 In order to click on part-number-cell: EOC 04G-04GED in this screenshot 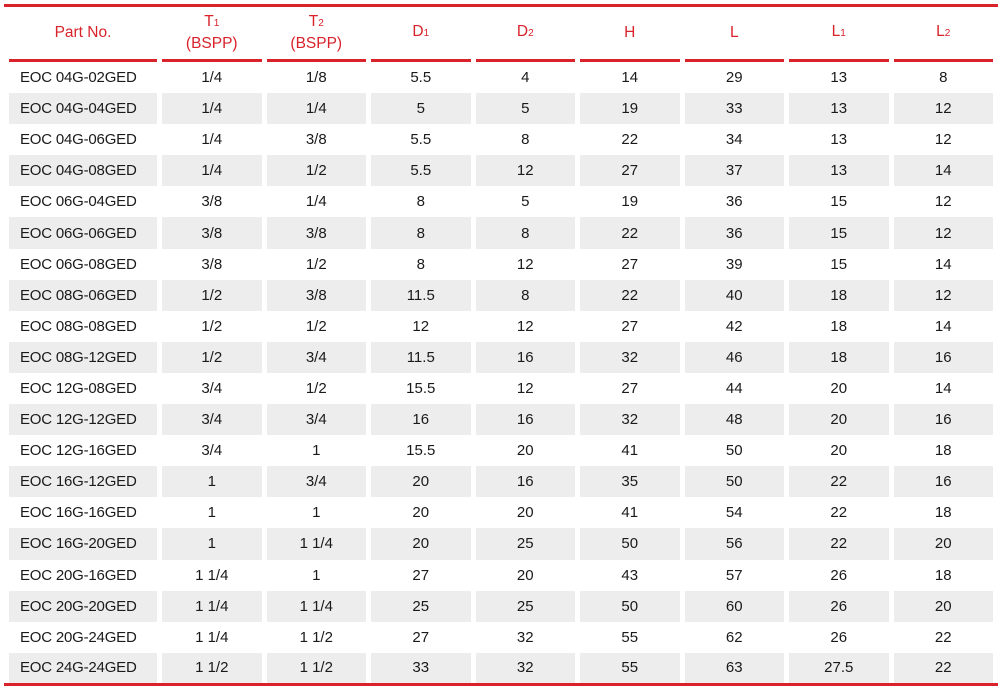, I will do `click(83, 109)`.